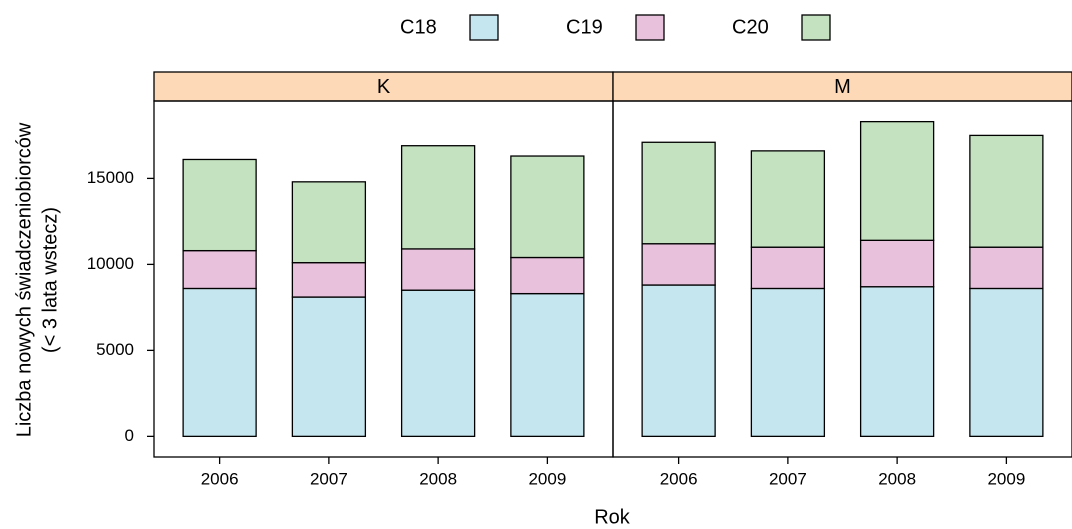  What do you see at coordinates (115, 349) in the screenshot?
I see `y-tick-label: 5000` at bounding box center [115, 349].